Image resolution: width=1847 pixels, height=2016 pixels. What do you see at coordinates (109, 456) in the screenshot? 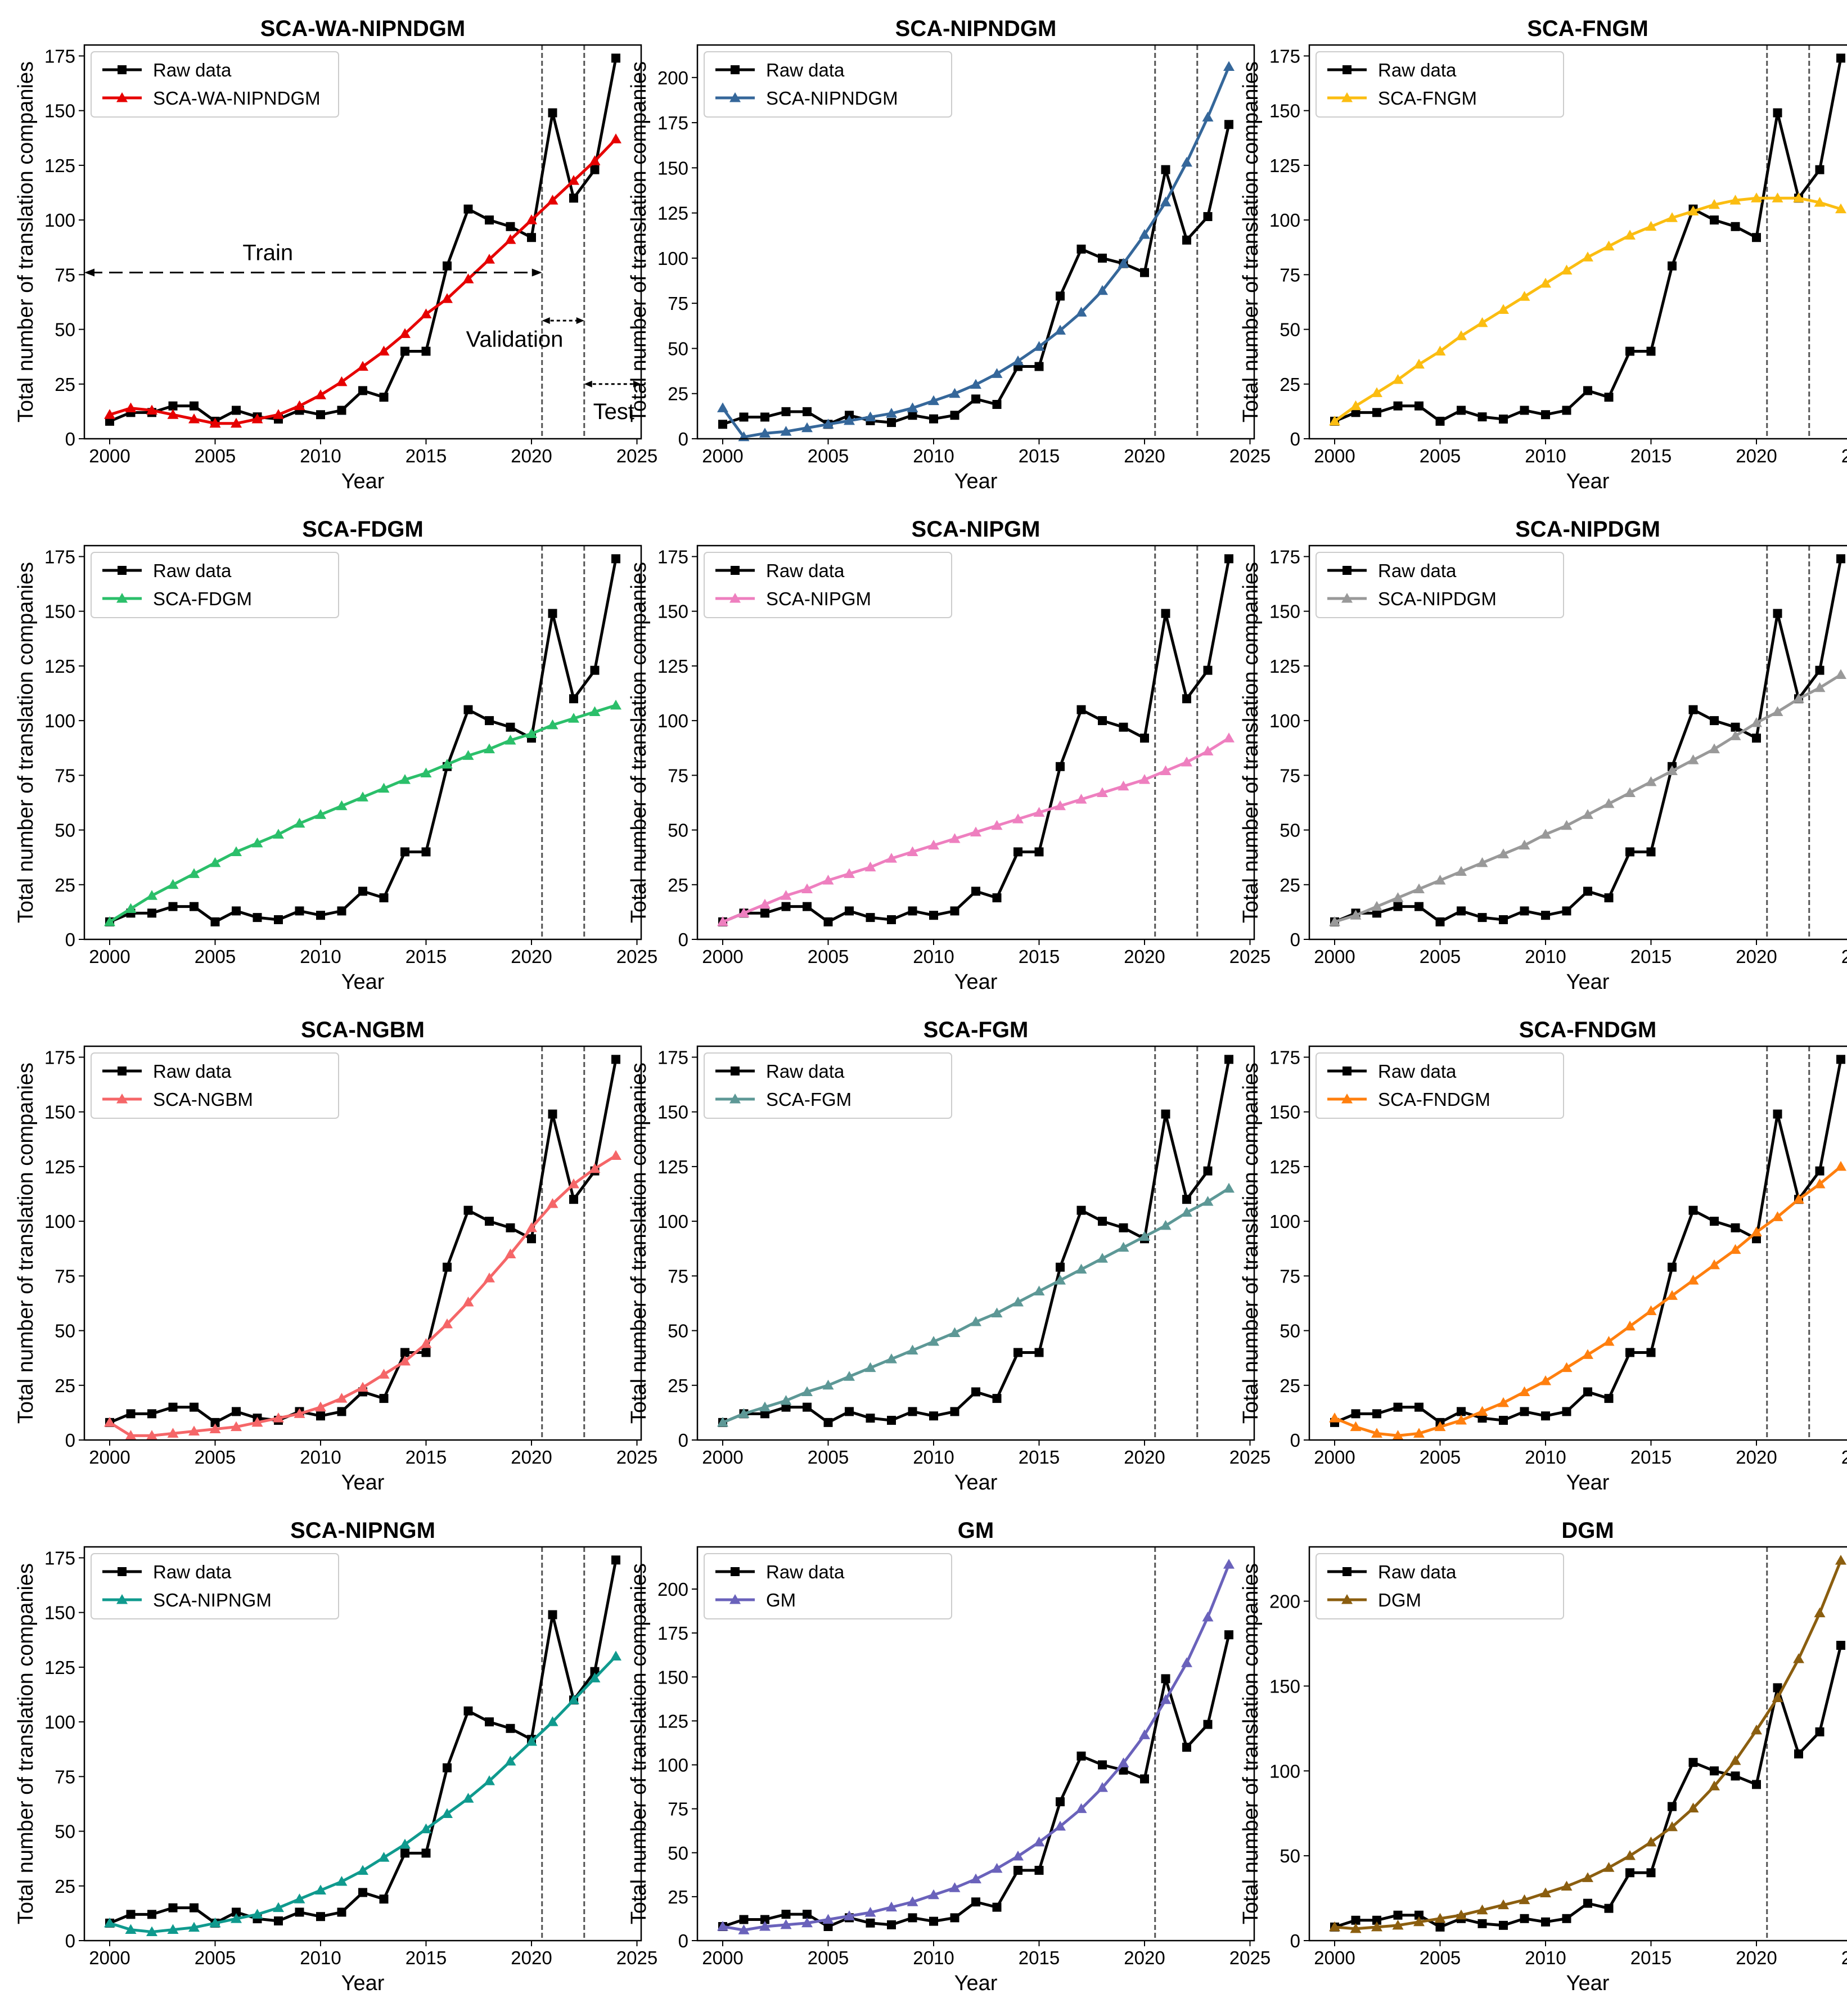
I see `x-tick-label: 2000` at bounding box center [109, 456].